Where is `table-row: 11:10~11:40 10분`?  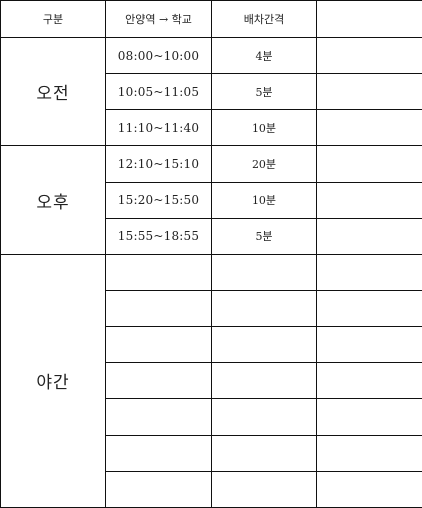
table-row: 11:10~11:40 10분 is located at coordinates (211, 128).